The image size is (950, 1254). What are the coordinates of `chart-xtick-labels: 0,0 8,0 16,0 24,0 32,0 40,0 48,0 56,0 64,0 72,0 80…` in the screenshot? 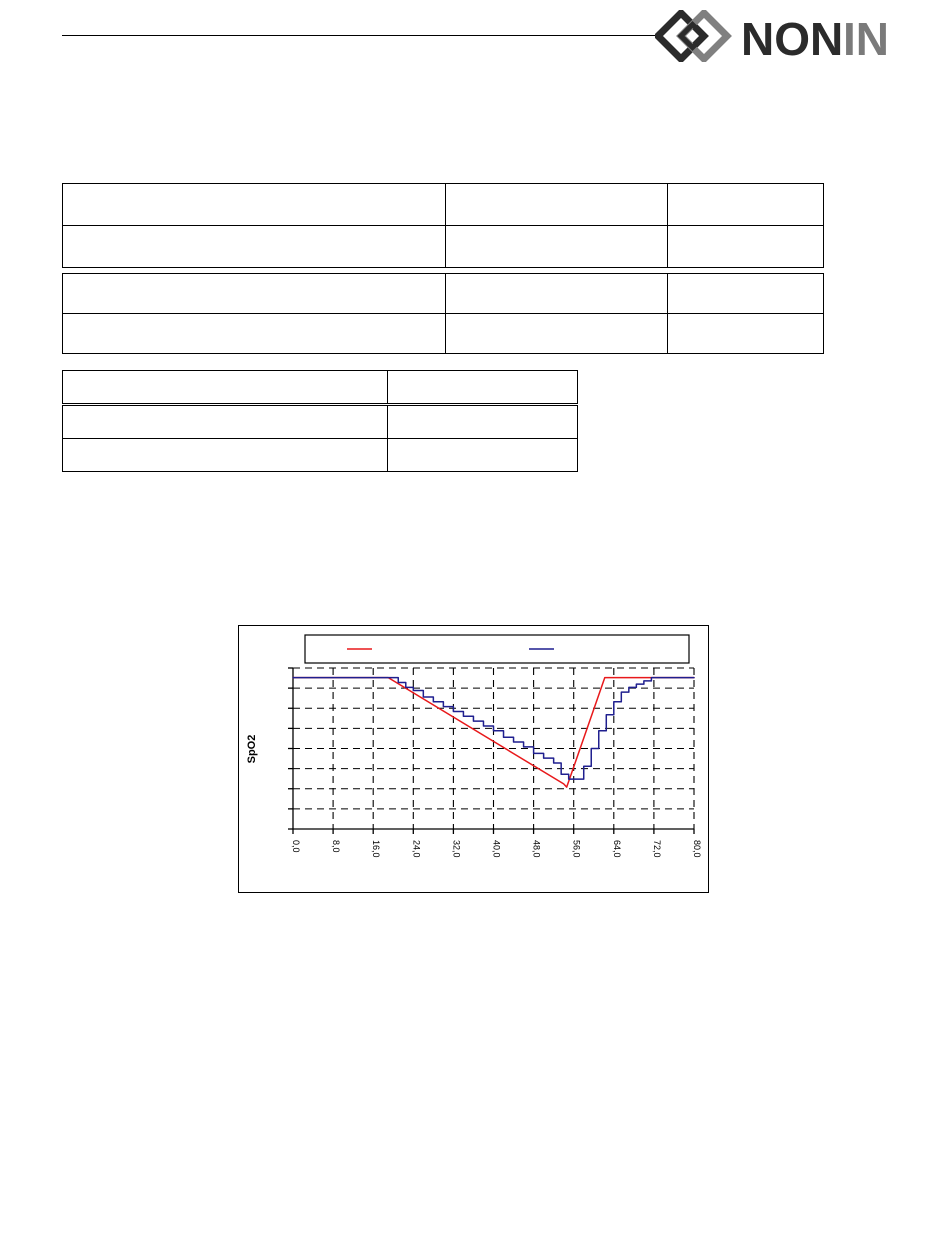 It's located at (496, 849).